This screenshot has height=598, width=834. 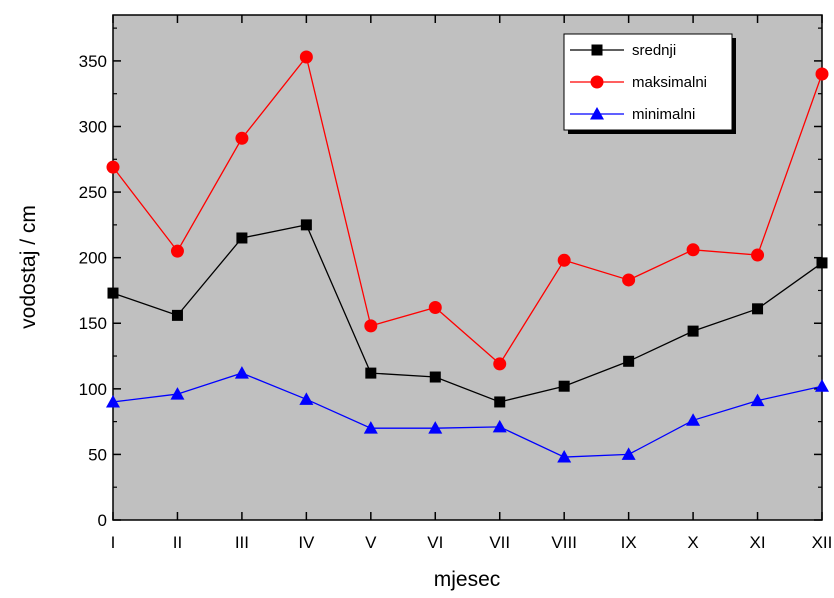 What do you see at coordinates (93, 61) in the screenshot?
I see `y-tick-label: 350` at bounding box center [93, 61].